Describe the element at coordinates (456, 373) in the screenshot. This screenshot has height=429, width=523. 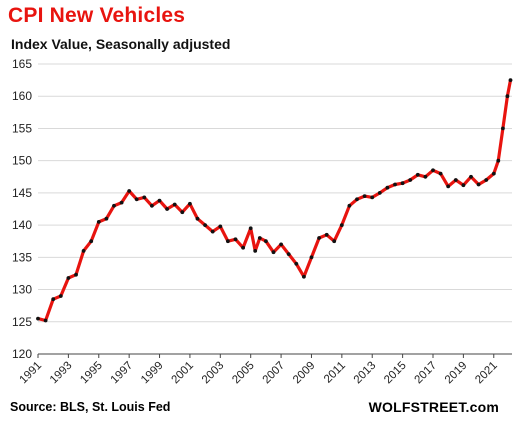
I see `x-tick-label: 2019` at that location.